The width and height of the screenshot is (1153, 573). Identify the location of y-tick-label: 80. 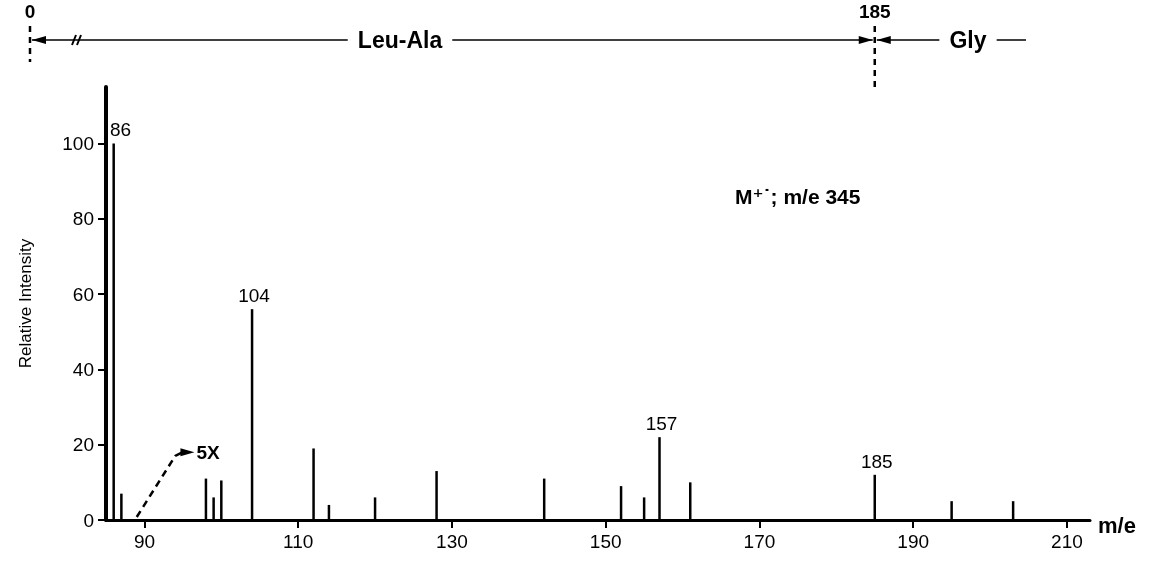
(83, 219).